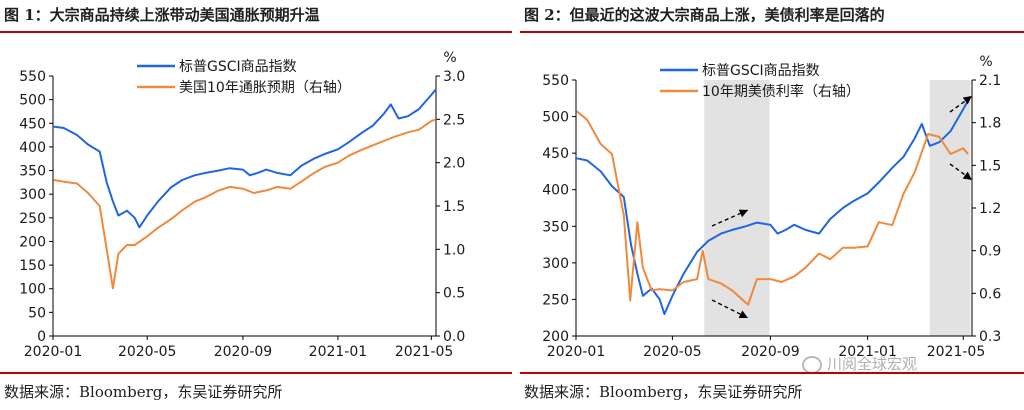 The image size is (1024, 410). What do you see at coordinates (37, 313) in the screenshot?
I see `left-tick-label: 50` at bounding box center [37, 313].